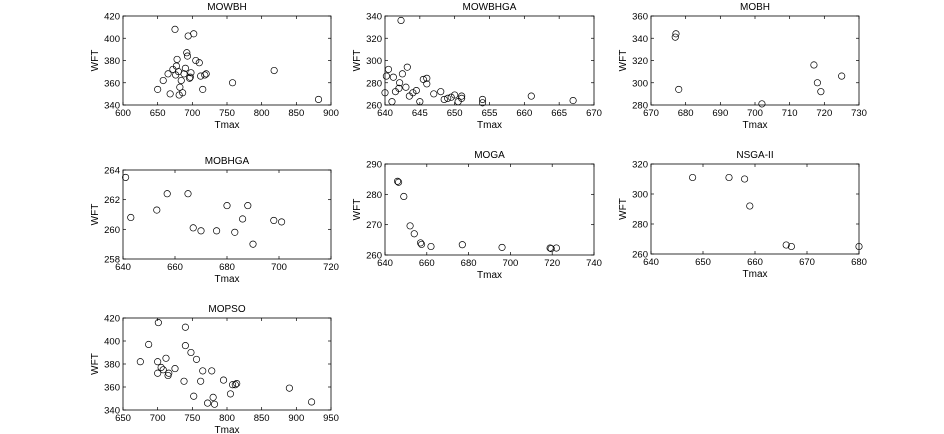 Image resolution: width=944 pixels, height=434 pixels. What do you see at coordinates (226, 7) in the screenshot?
I see `chart-title: MOWBH` at bounding box center [226, 7].